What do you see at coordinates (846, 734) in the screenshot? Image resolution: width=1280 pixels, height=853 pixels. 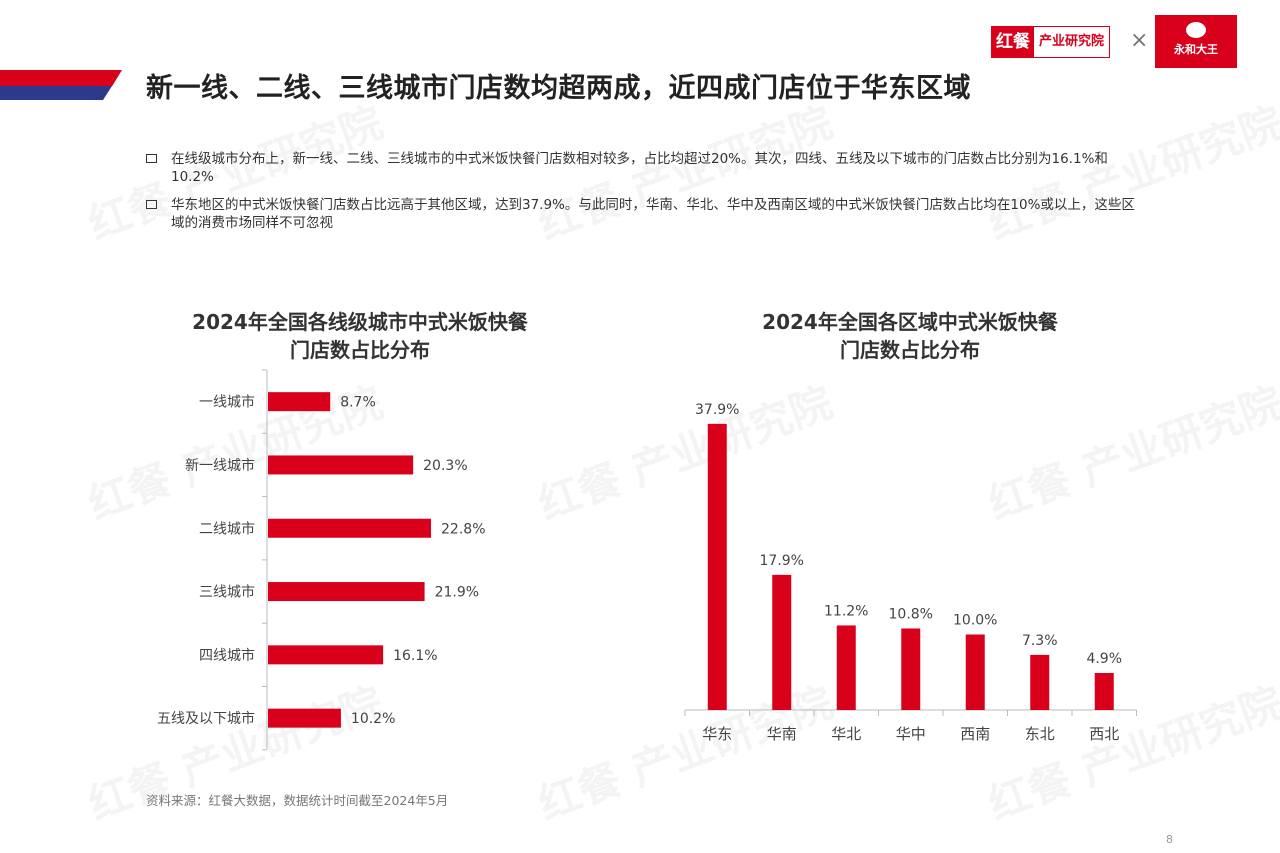 I see `category-label: 华北` at bounding box center [846, 734].